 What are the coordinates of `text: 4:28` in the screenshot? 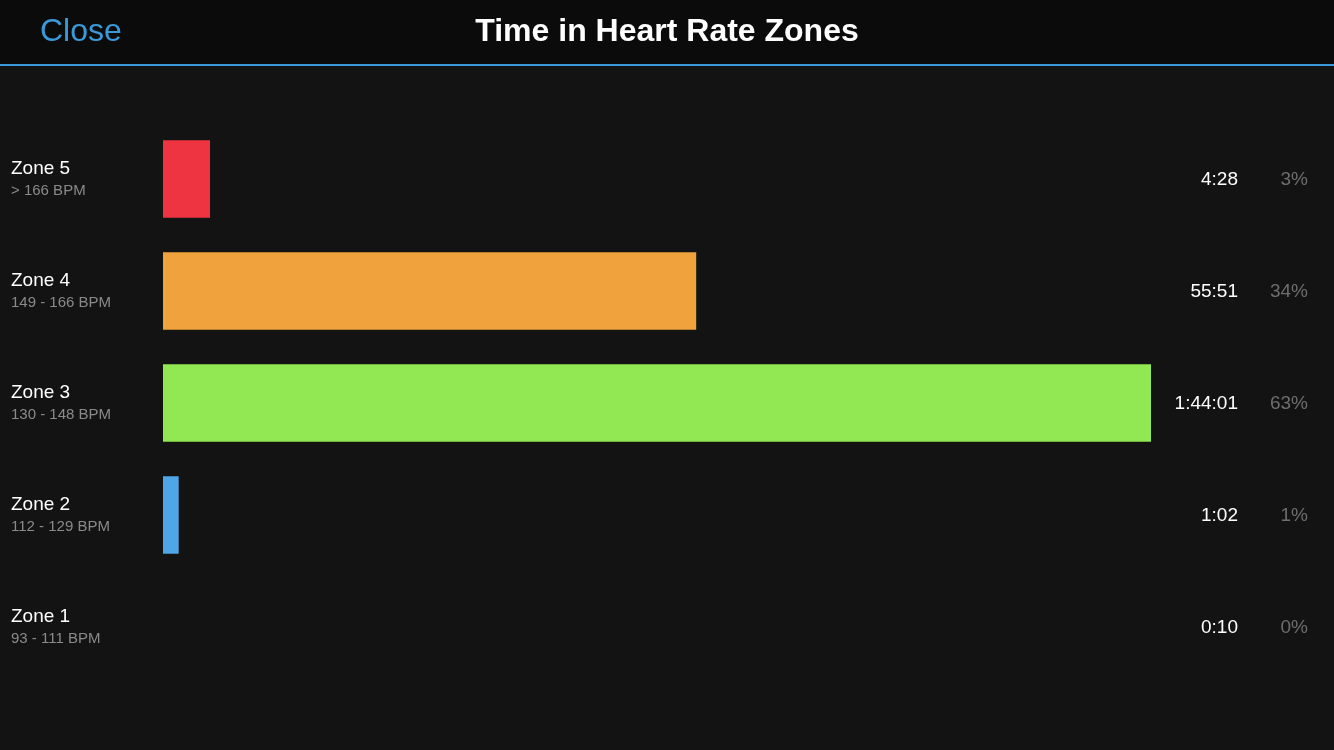 It's located at (1219, 179).